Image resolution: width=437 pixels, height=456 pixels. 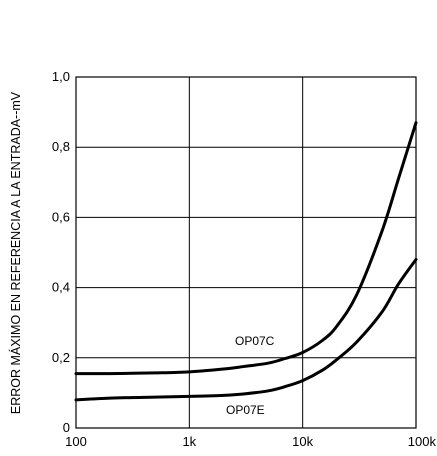 I want to click on x-tick-label-3: 100k, so click(x=422, y=441).